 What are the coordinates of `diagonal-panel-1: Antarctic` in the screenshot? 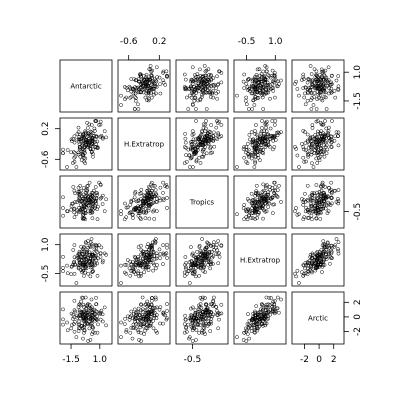 It's located at (86, 86).